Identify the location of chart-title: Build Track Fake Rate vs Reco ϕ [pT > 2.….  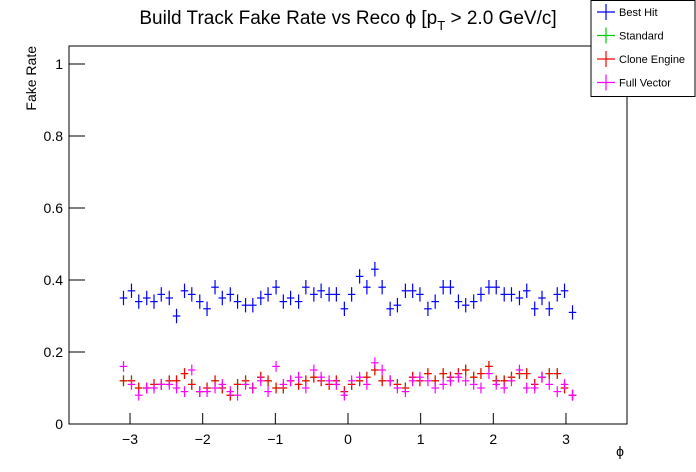
(347, 20).